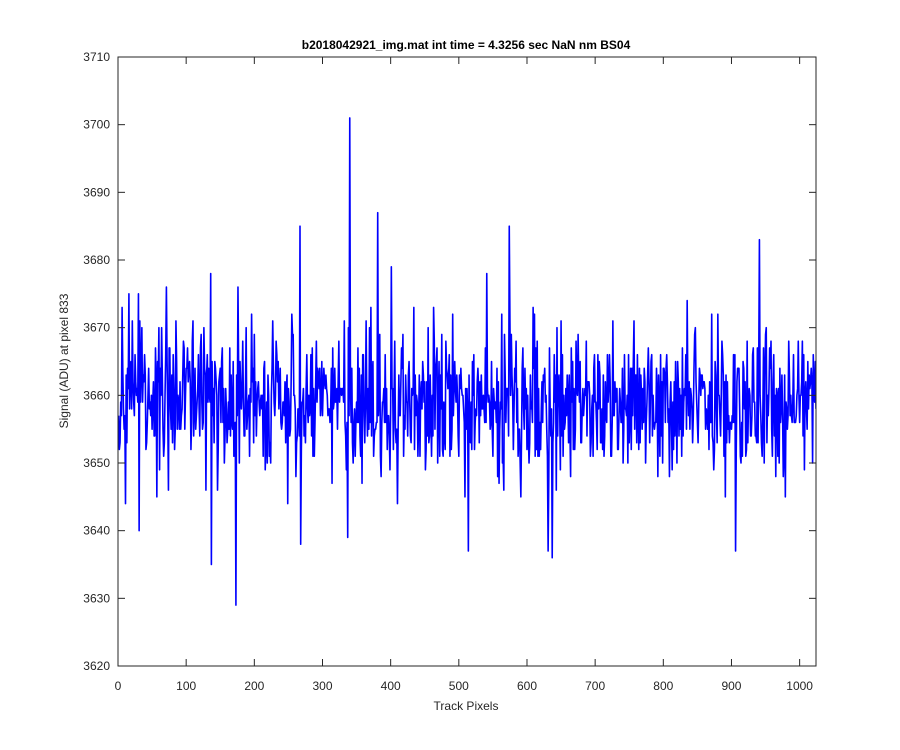  Describe the element at coordinates (96, 192) in the screenshot. I see `y-tick-label: 3690` at that location.